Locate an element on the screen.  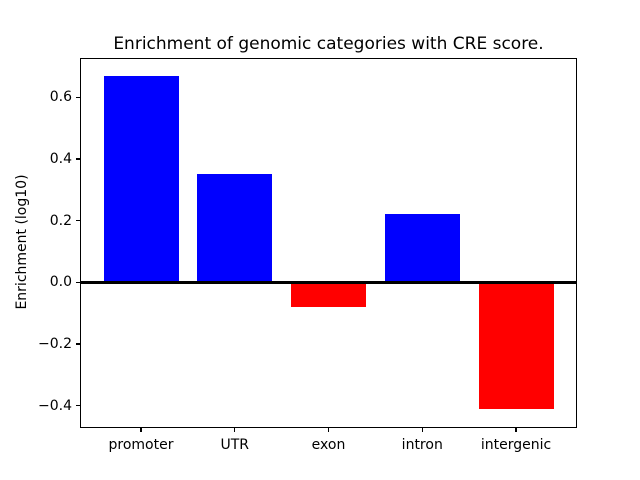
y-tick-label: 0.4 is located at coordinates (60, 158).